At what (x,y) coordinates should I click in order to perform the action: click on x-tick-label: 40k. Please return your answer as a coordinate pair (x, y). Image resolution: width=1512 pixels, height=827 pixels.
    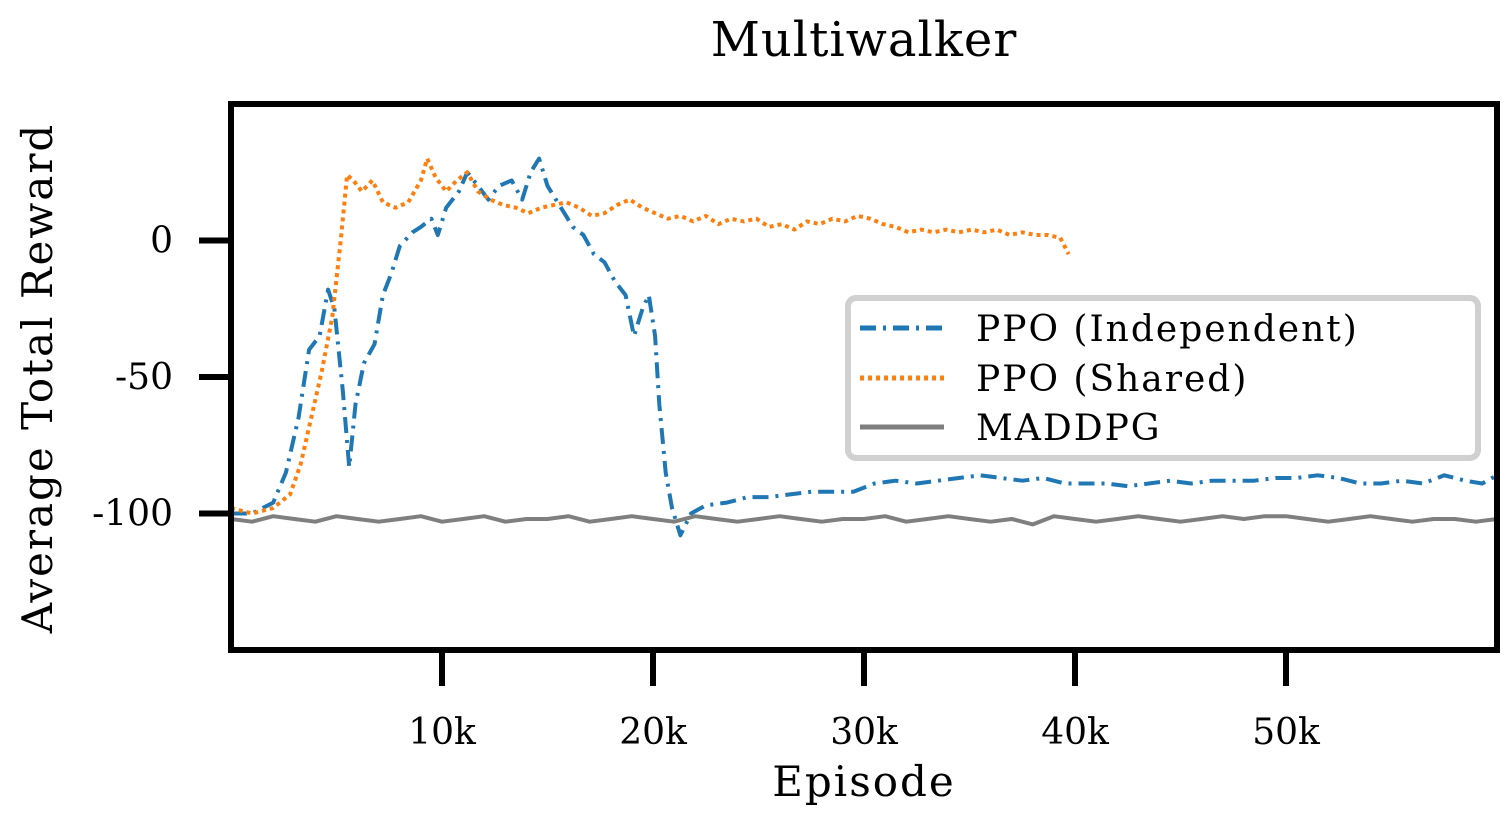
    Looking at the image, I should click on (1075, 732).